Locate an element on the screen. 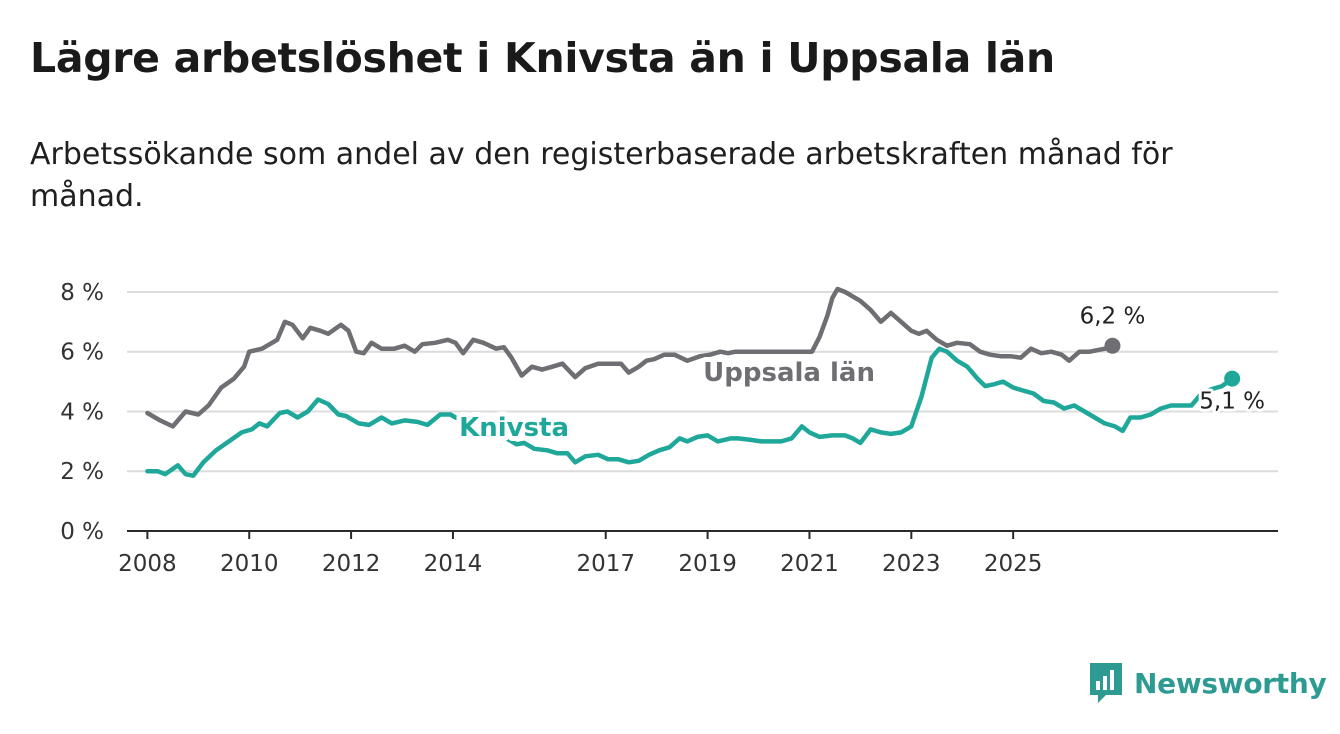  x-tick-label: 2025 is located at coordinates (1013, 564).